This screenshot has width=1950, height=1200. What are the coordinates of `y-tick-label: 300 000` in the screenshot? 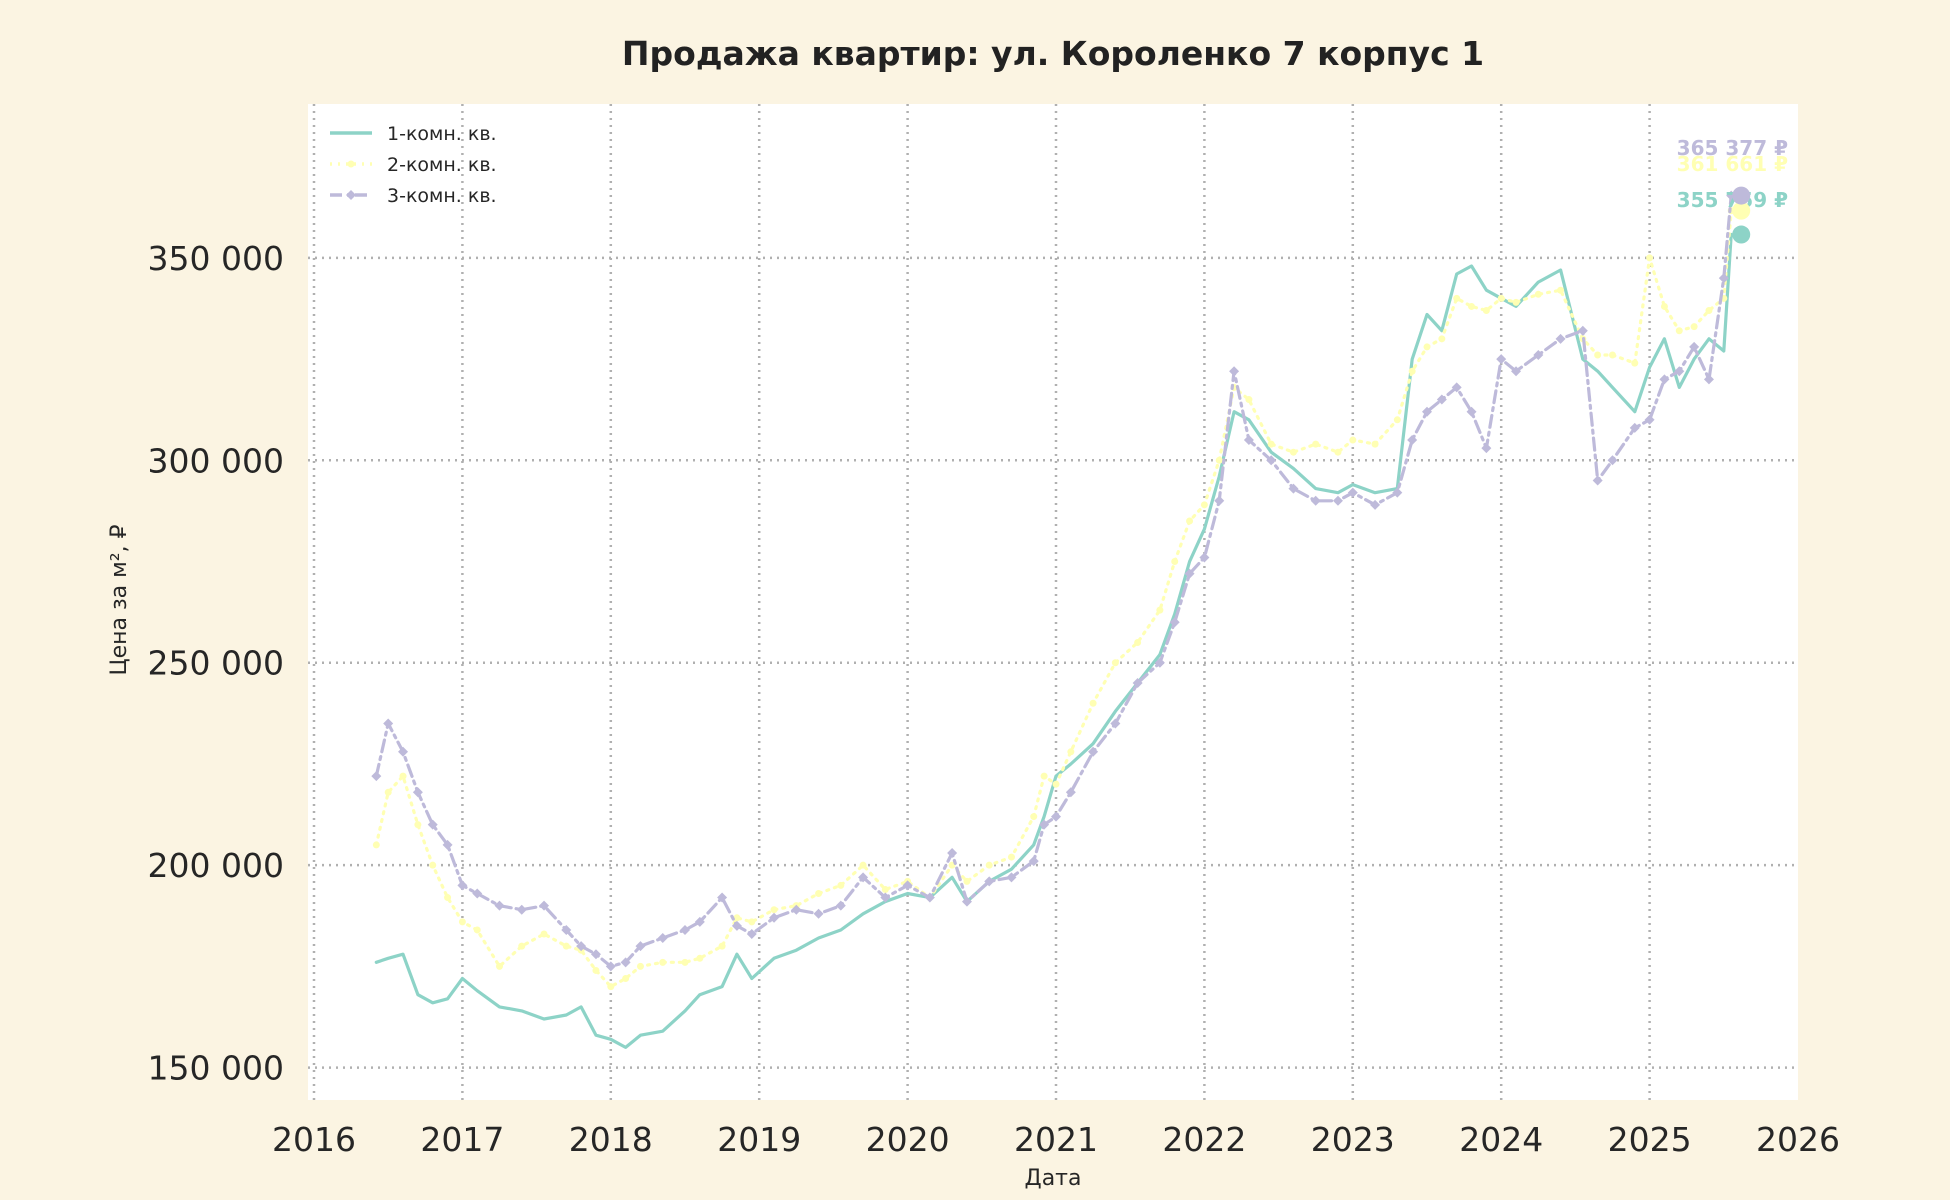 It's located at (216, 460).